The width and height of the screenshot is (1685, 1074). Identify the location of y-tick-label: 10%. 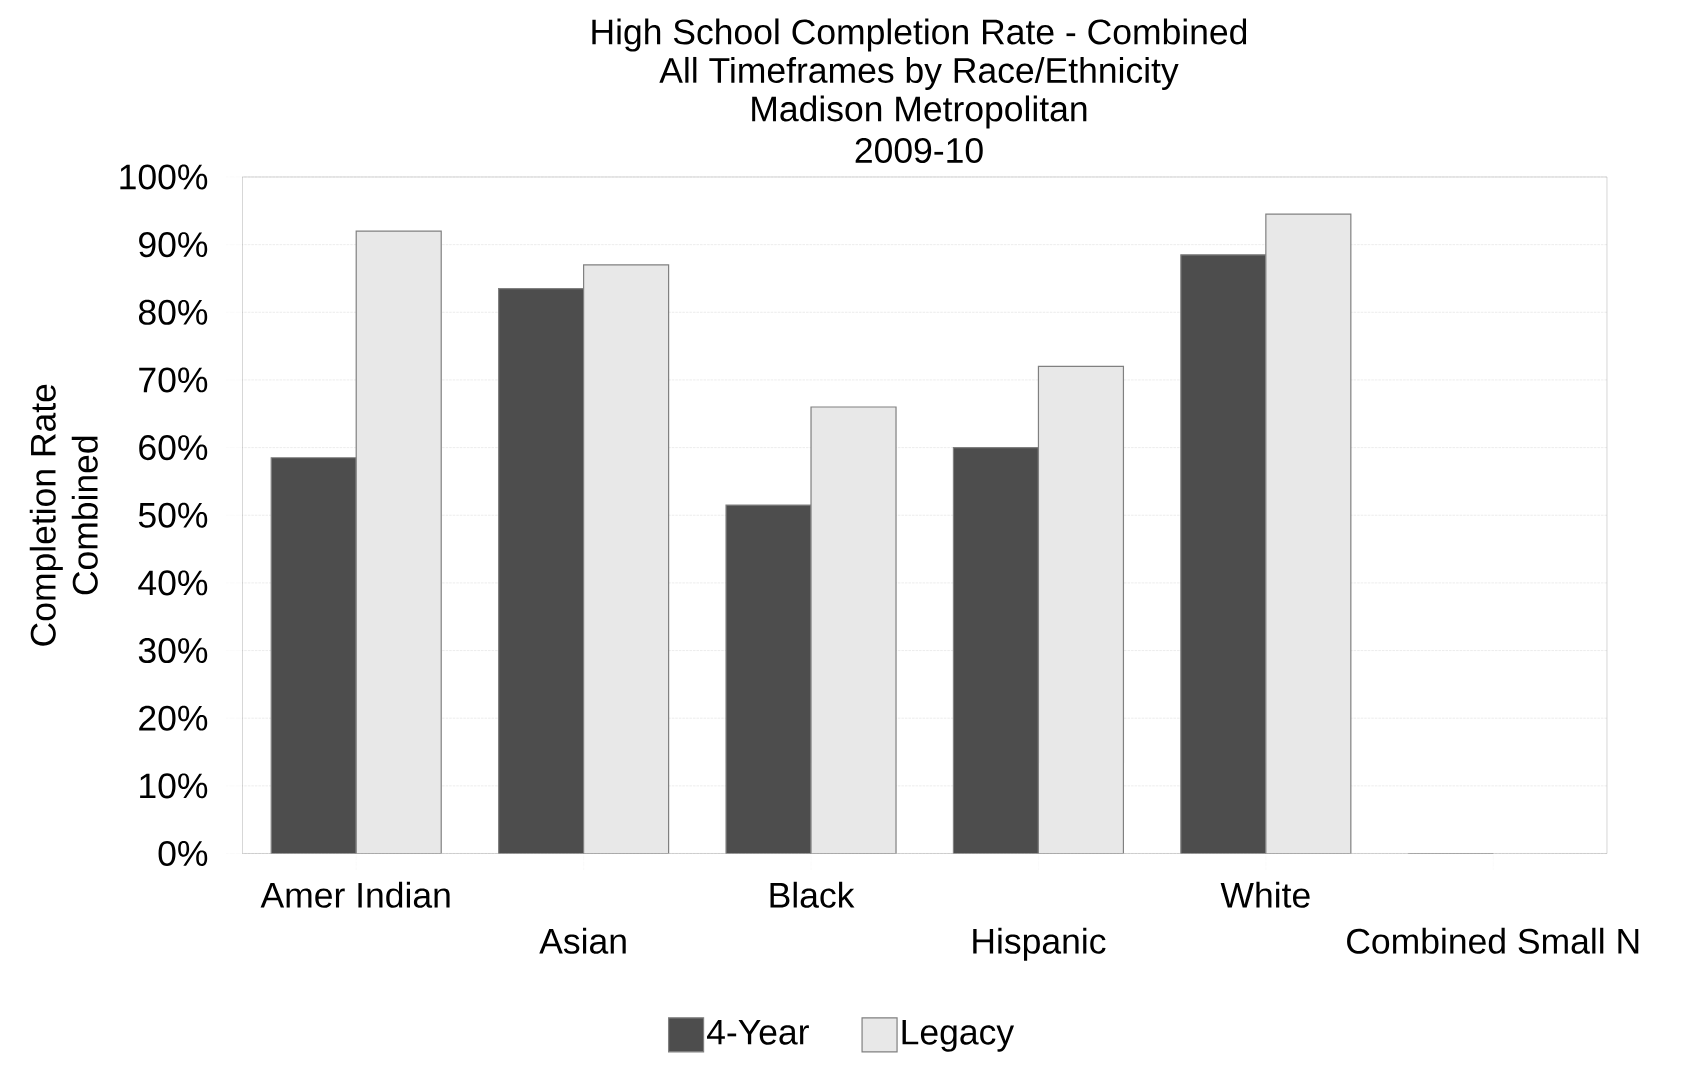
(174, 786).